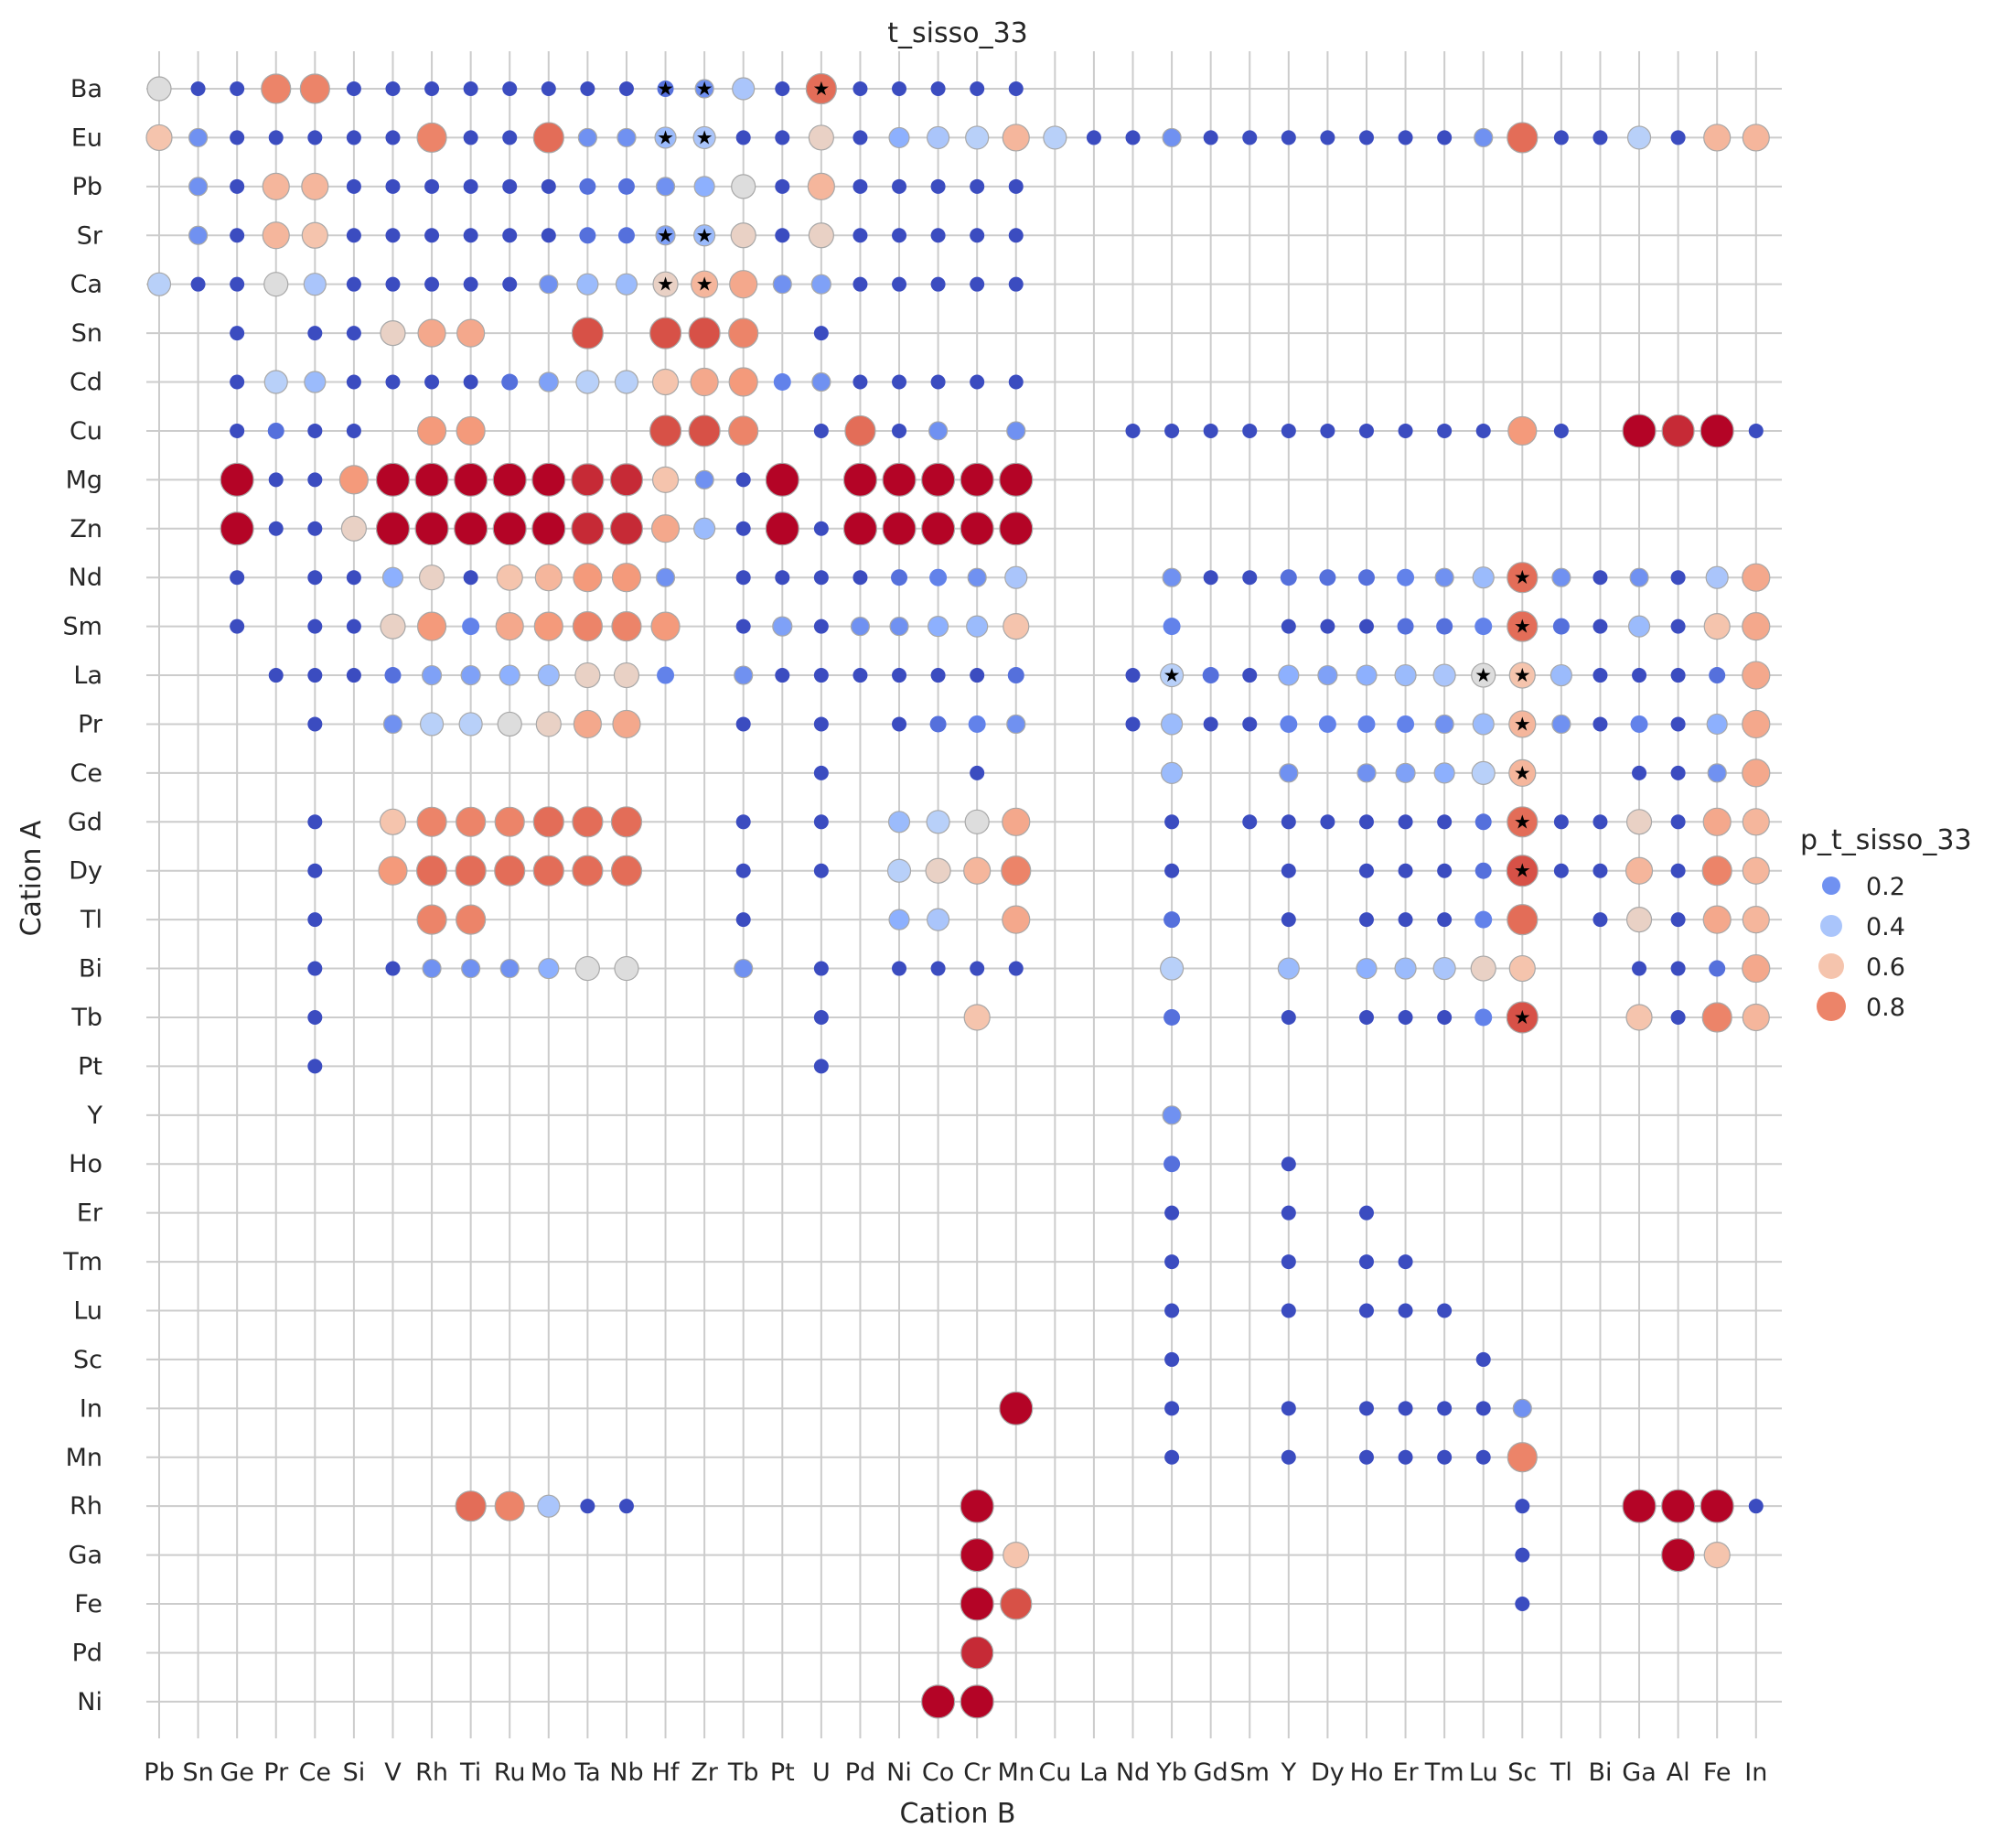 This screenshot has width=2016, height=1839. Describe the element at coordinates (1250, 1772) in the screenshot. I see `x-tick-label-Sm: Sm` at that location.